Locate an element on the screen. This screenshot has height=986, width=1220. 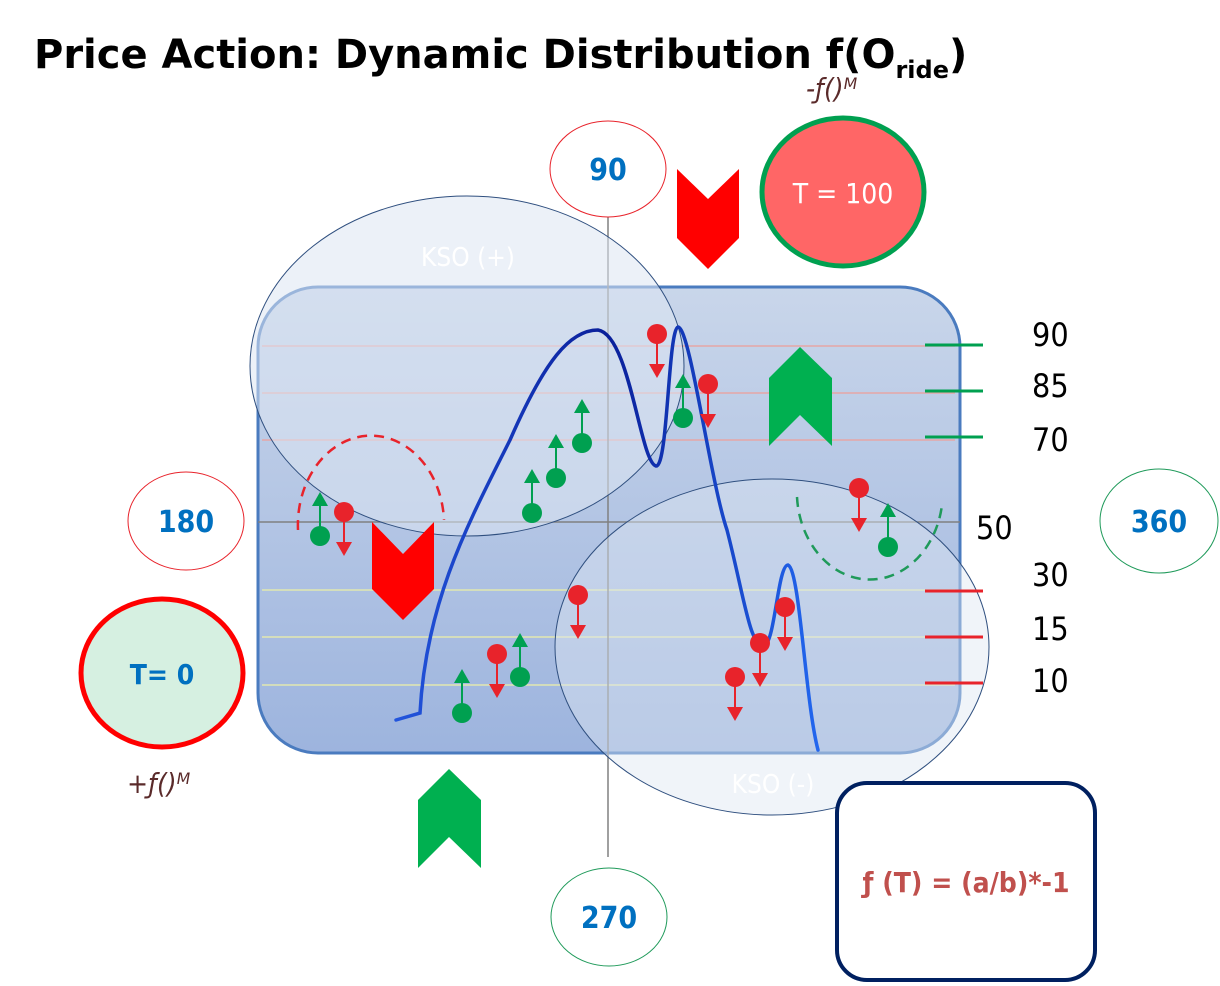
kso-minus-label: KSO (-) is located at coordinates (773, 785).